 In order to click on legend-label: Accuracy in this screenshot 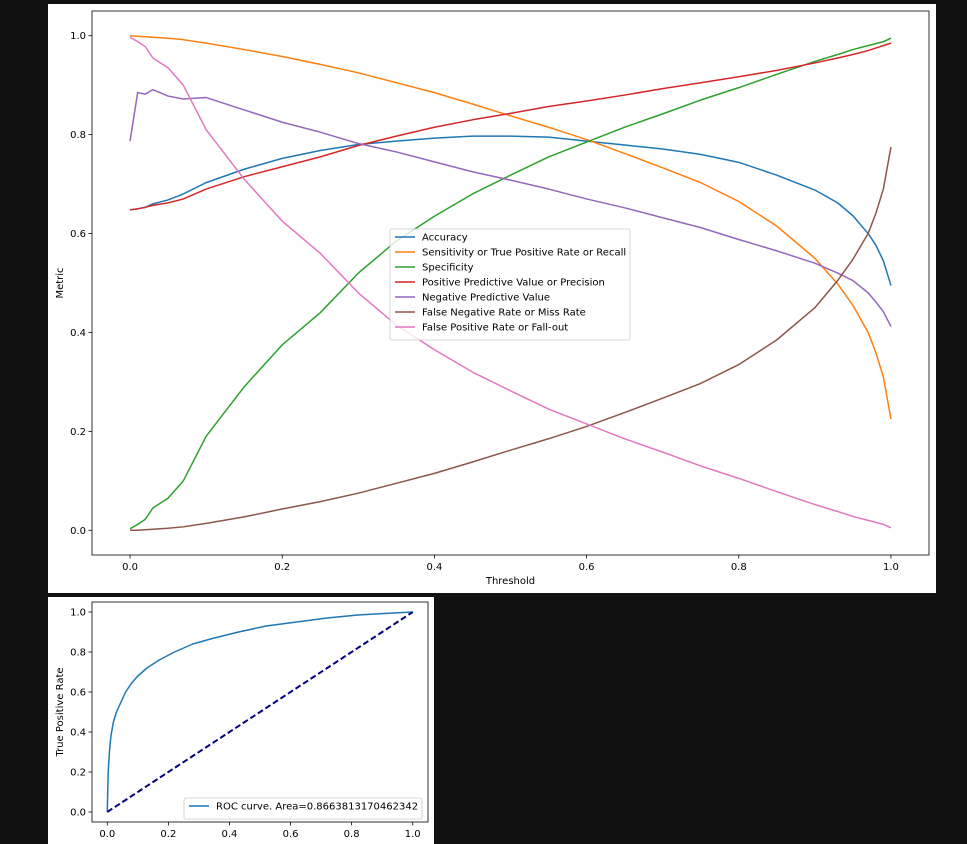, I will do `click(445, 238)`.